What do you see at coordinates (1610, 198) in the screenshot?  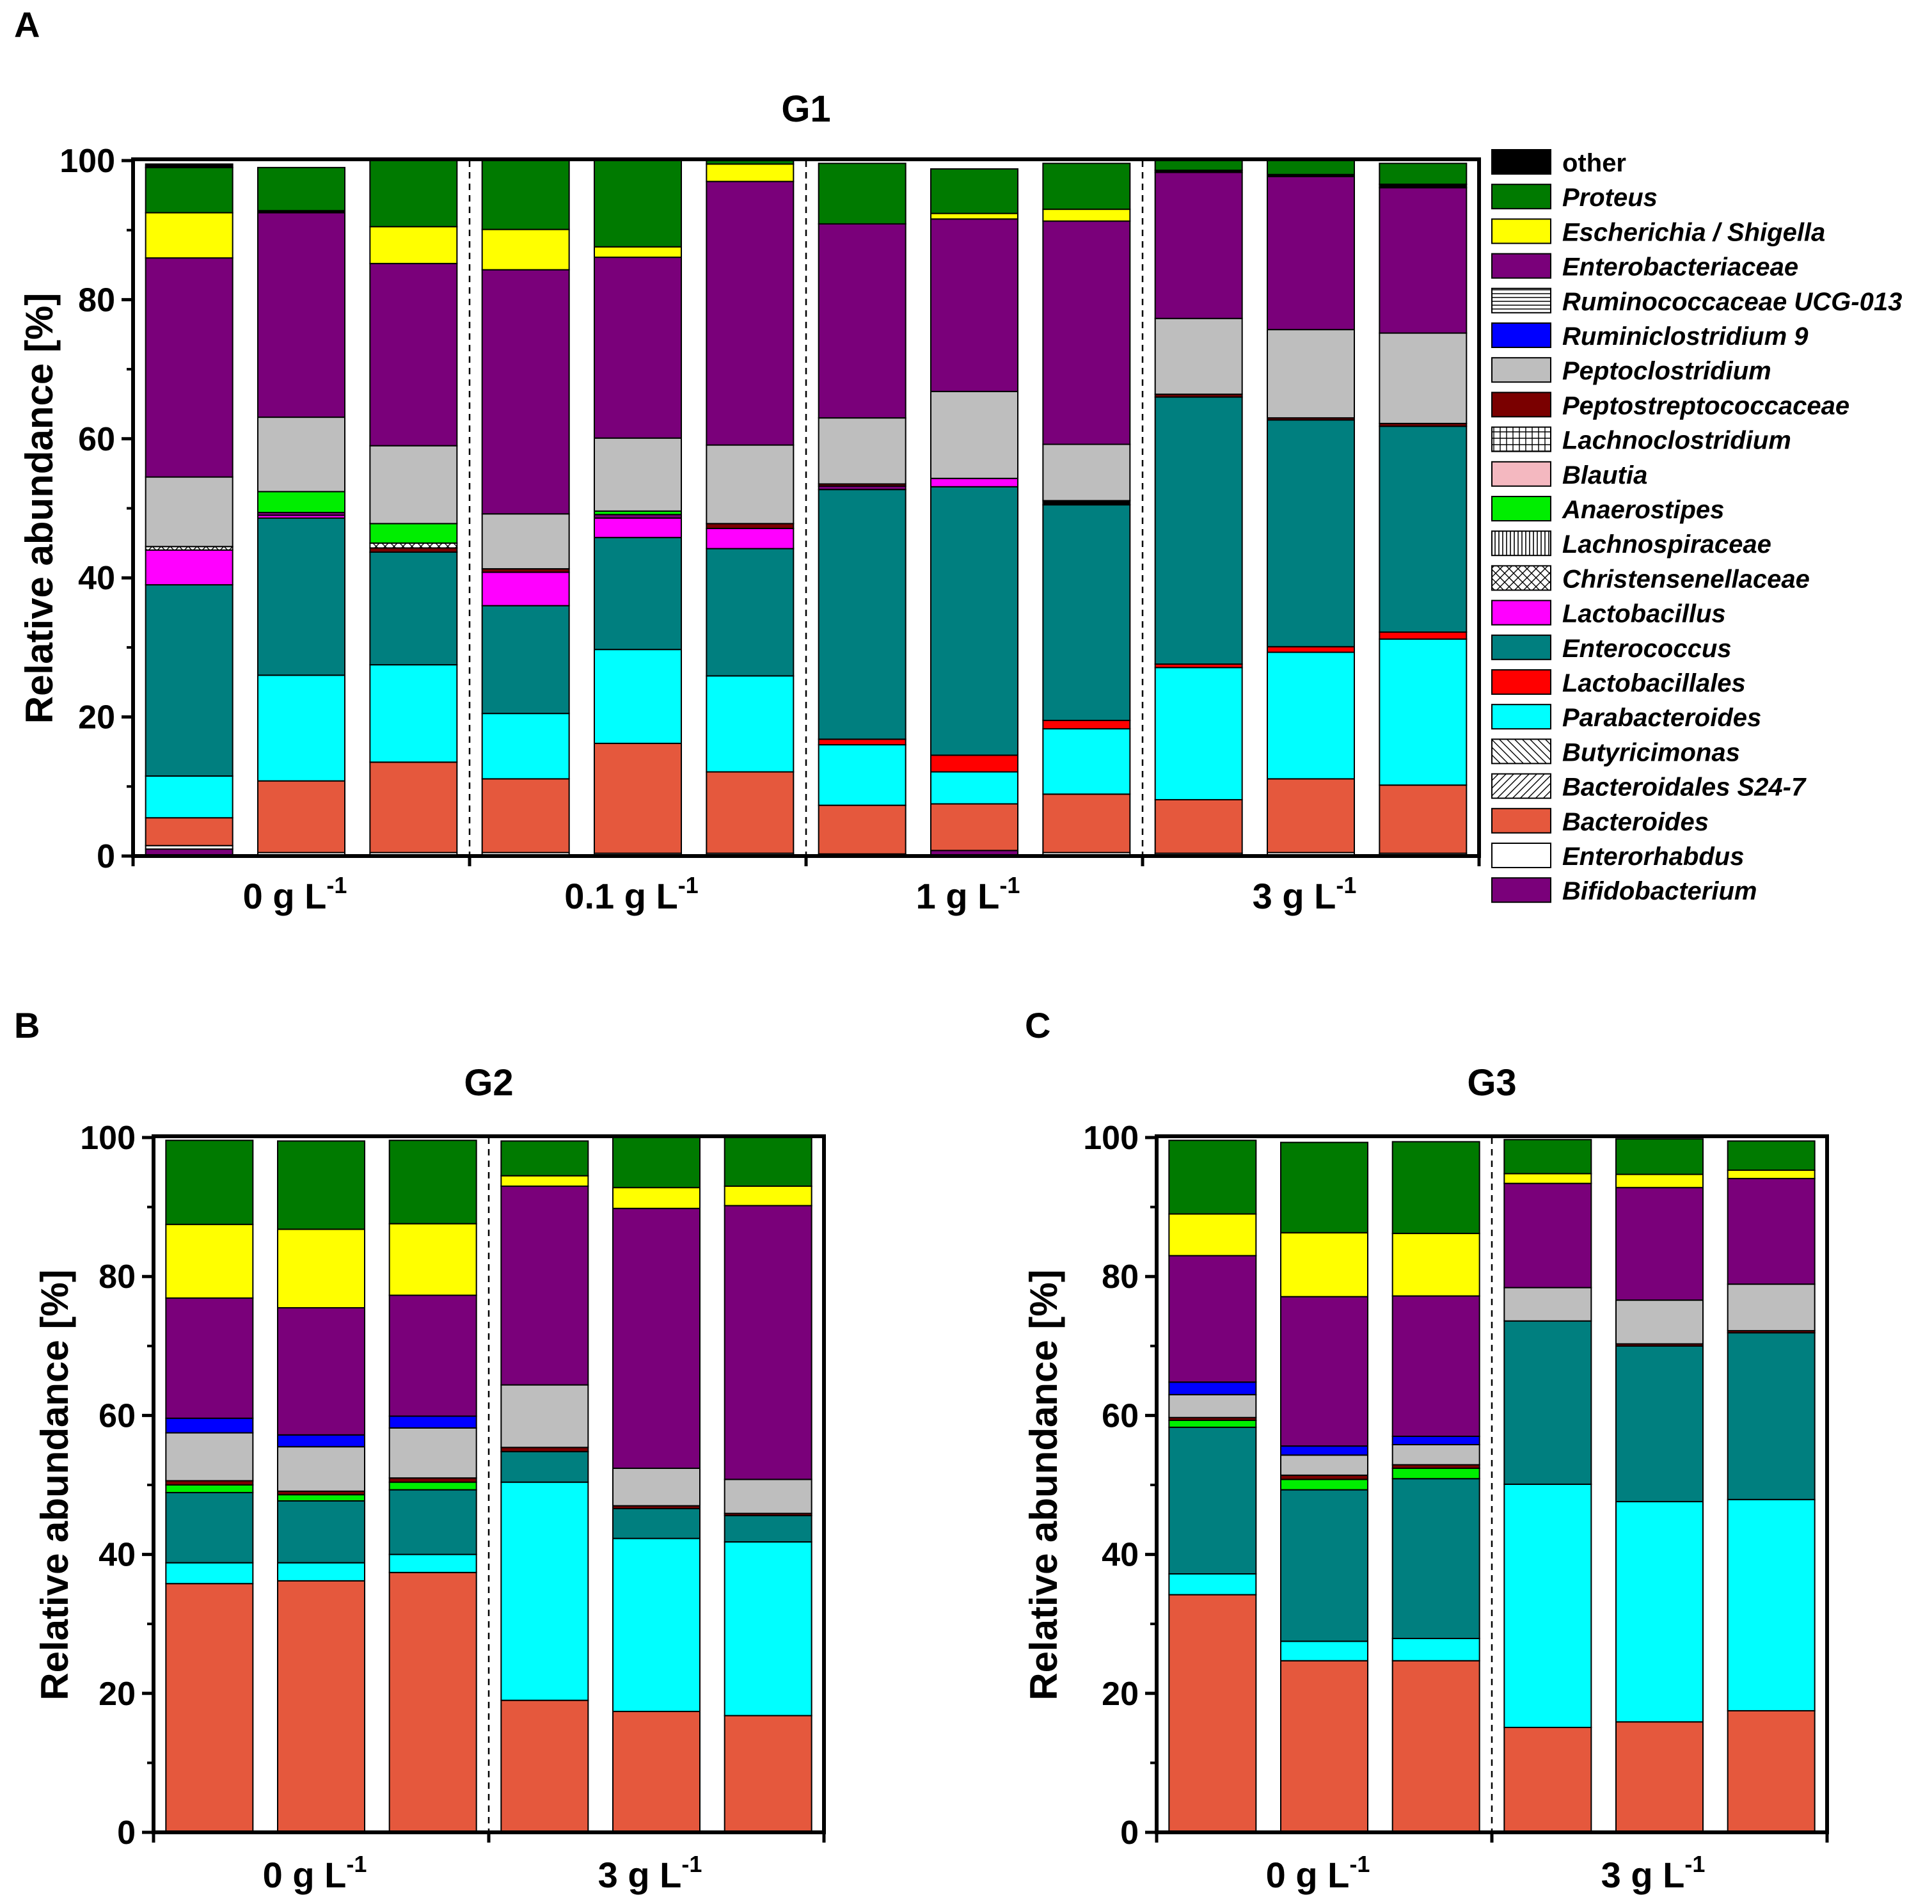 I see `legend-label: Proteus` at bounding box center [1610, 198].